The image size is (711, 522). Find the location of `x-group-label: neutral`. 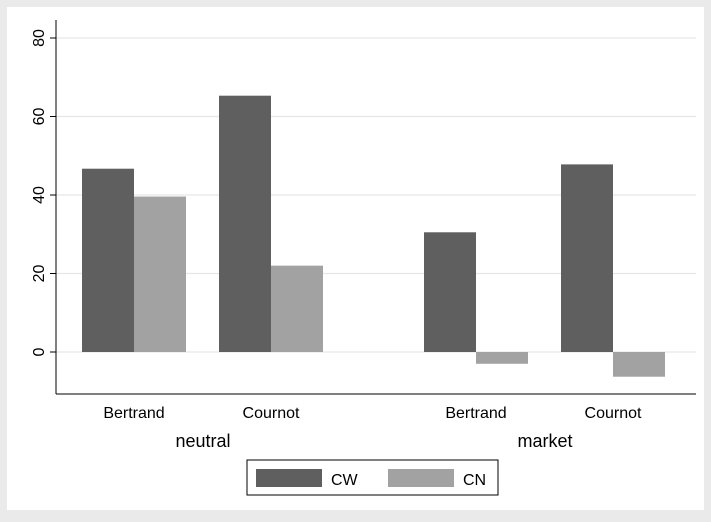

x-group-label: neutral is located at coordinates (202, 441).